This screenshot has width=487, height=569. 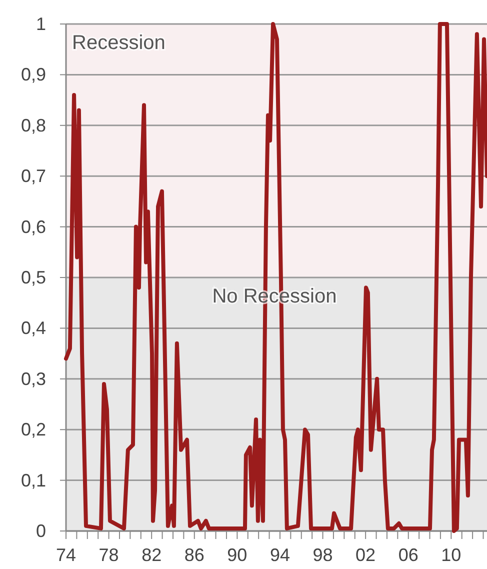 What do you see at coordinates (33, 226) in the screenshot?
I see `y-tick-label: 0,6` at bounding box center [33, 226].